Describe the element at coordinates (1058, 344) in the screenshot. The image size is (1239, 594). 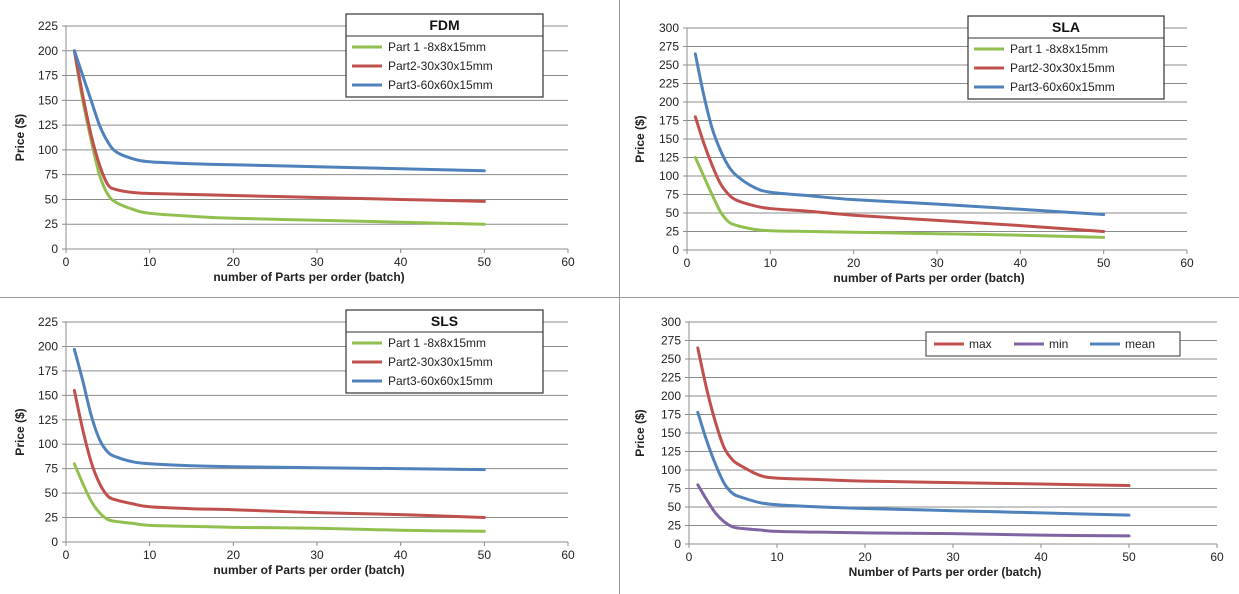
I see `legend-label: min` at that location.